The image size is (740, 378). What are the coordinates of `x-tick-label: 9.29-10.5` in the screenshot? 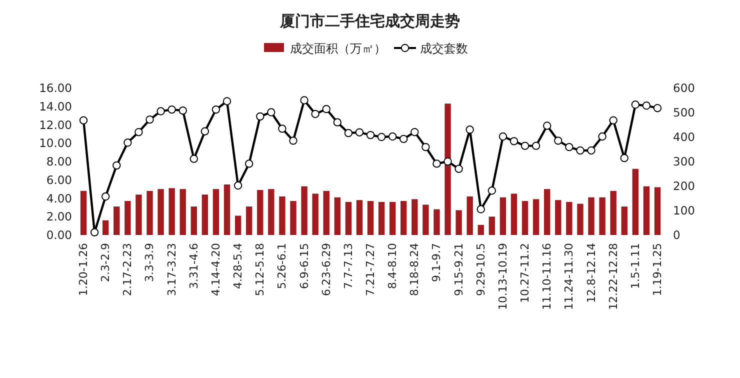 It's located at (481, 269).